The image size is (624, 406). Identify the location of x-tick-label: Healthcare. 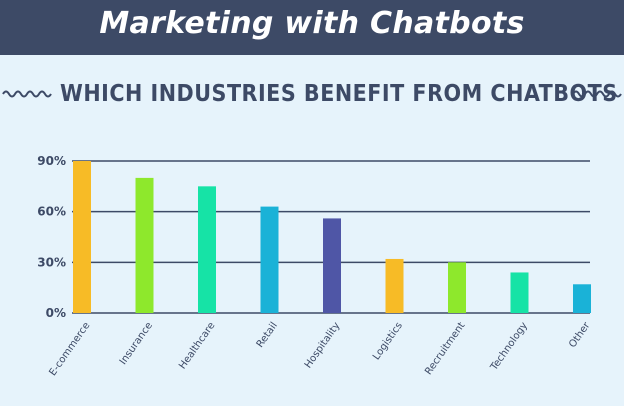
(197, 345).